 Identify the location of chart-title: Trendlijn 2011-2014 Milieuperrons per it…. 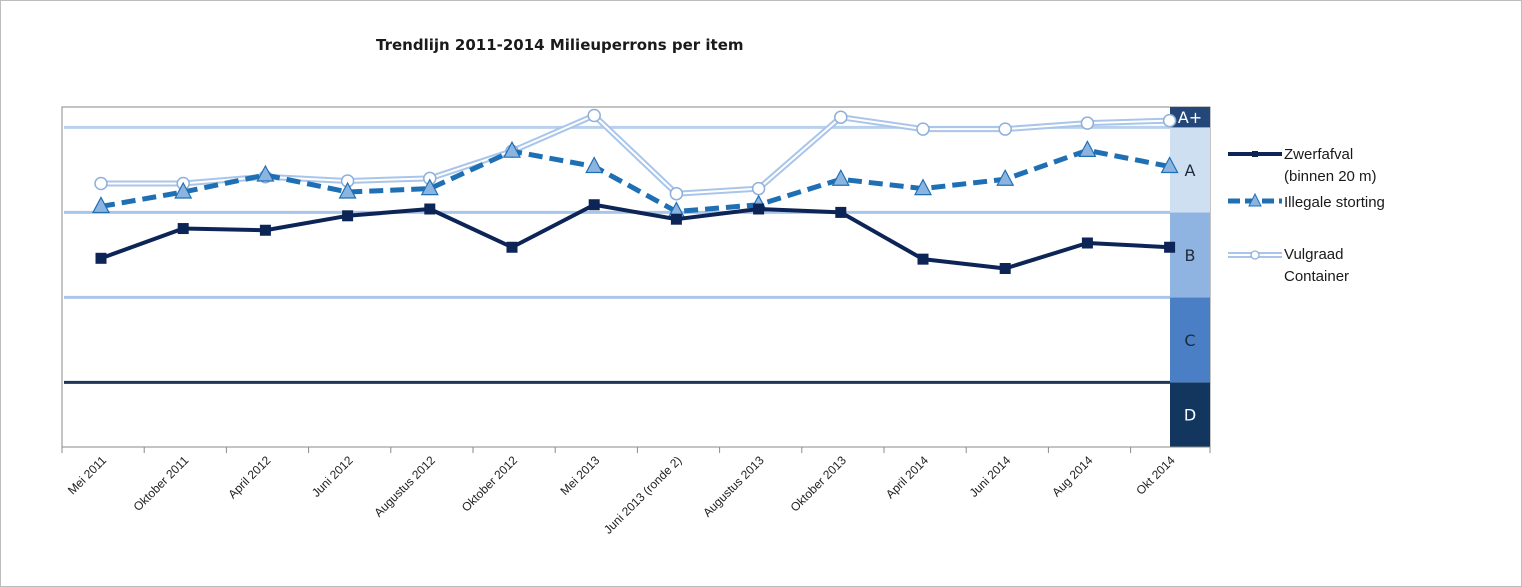
(560, 45).